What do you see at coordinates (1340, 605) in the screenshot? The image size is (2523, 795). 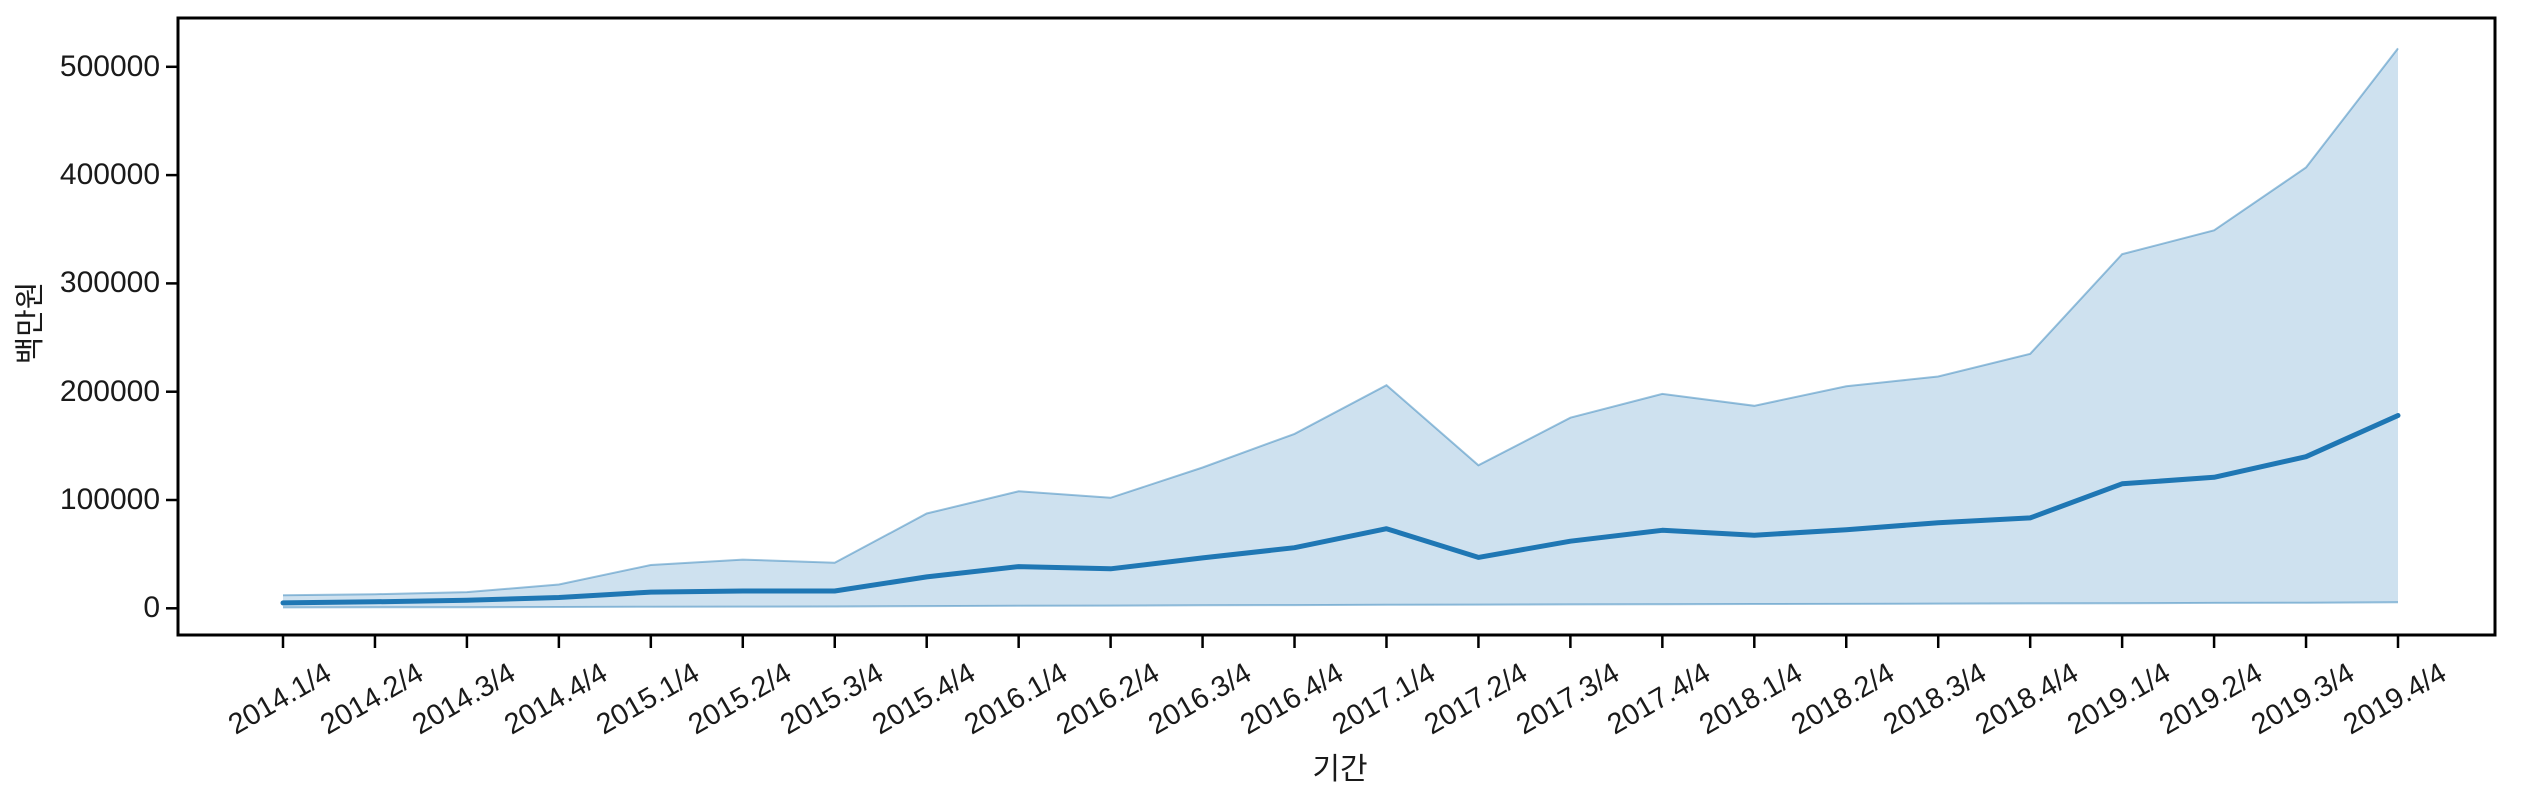 I see `band-lower-edge` at bounding box center [1340, 605].